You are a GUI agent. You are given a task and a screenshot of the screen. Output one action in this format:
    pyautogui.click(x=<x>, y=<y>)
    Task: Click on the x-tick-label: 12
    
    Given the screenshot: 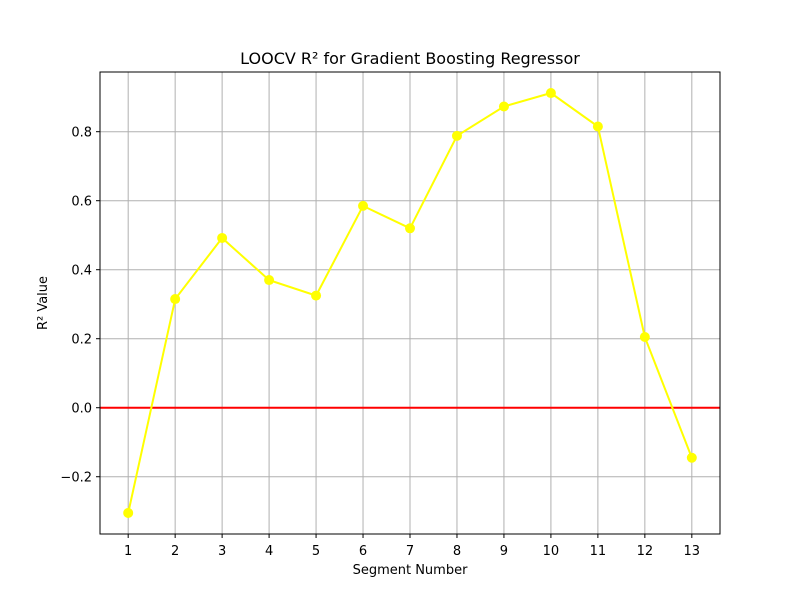 What is the action you would take?
    pyautogui.click(x=645, y=551)
    